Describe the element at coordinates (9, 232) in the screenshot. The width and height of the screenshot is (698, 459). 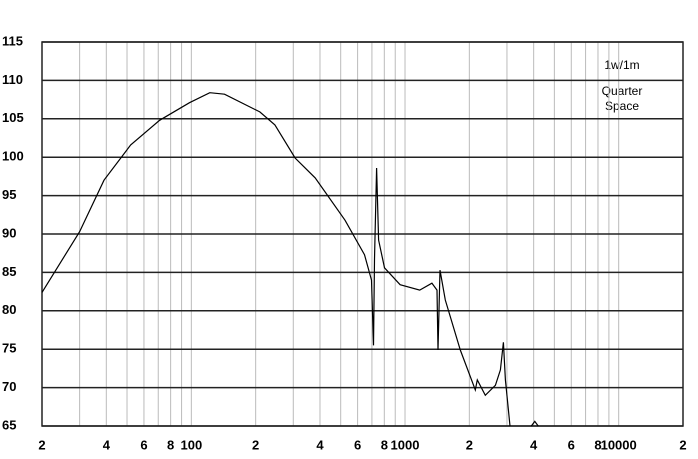
I see `y-tick-label: 90` at that location.